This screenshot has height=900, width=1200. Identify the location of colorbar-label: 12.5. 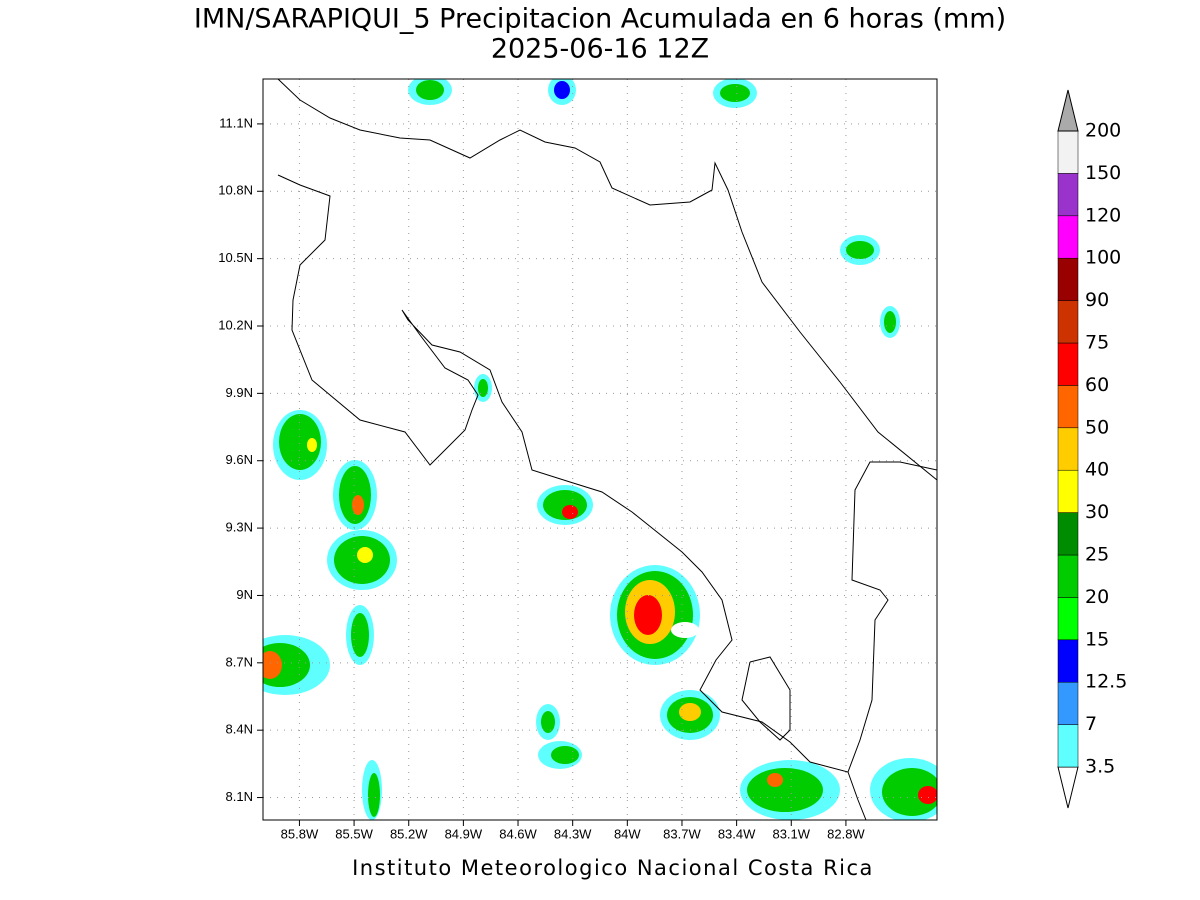
(1106, 682).